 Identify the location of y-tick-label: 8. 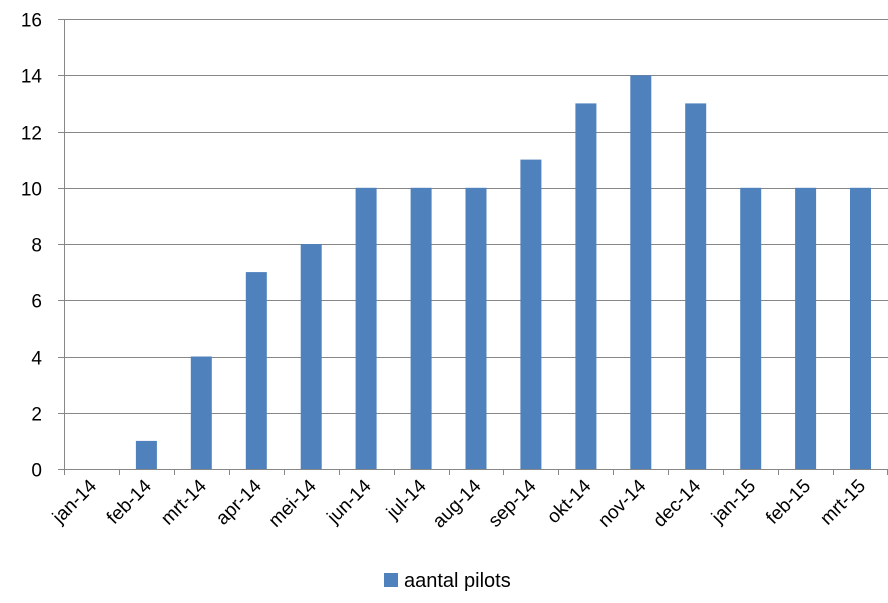
(36, 246).